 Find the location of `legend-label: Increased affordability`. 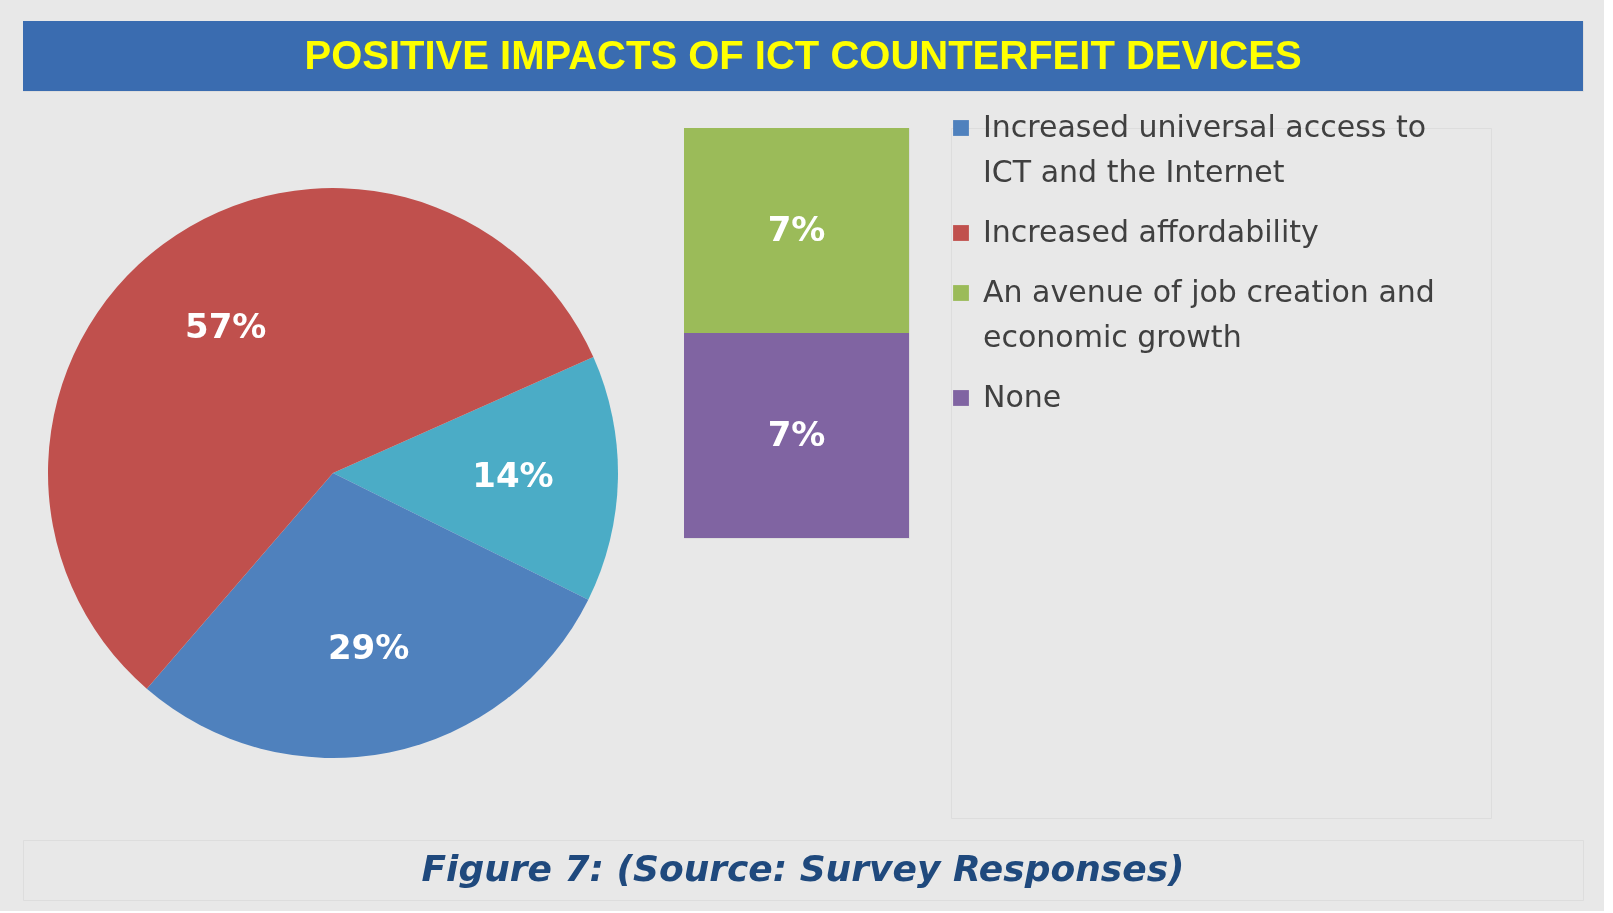

legend-label: Increased affordability is located at coordinates (1151, 231).